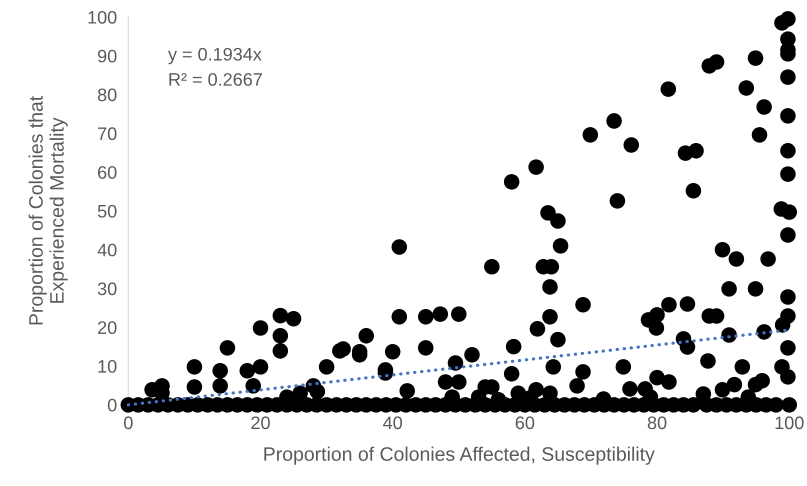 This screenshot has width=807, height=486. I want to click on y-tick-label: 10, so click(107, 366).